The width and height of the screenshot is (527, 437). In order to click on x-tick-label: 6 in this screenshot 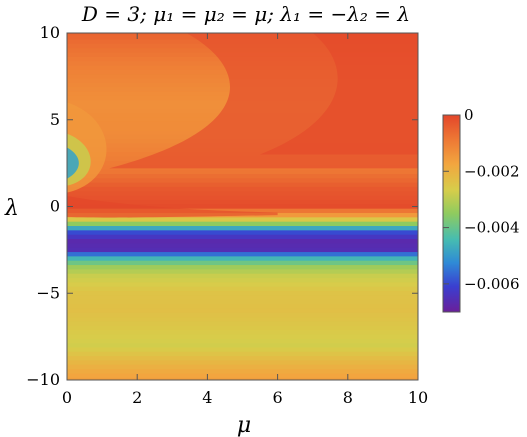, I will do `click(278, 397)`.